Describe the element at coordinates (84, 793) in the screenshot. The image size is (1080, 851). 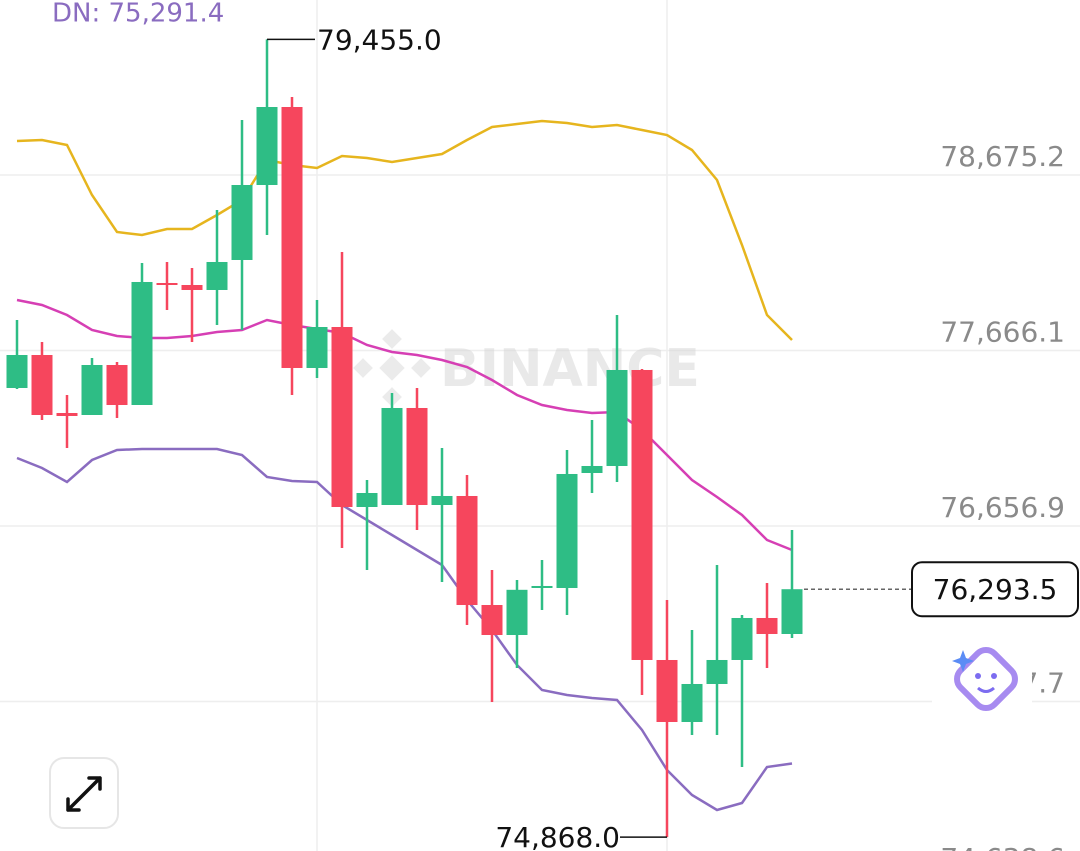
I see `expand-button` at that location.